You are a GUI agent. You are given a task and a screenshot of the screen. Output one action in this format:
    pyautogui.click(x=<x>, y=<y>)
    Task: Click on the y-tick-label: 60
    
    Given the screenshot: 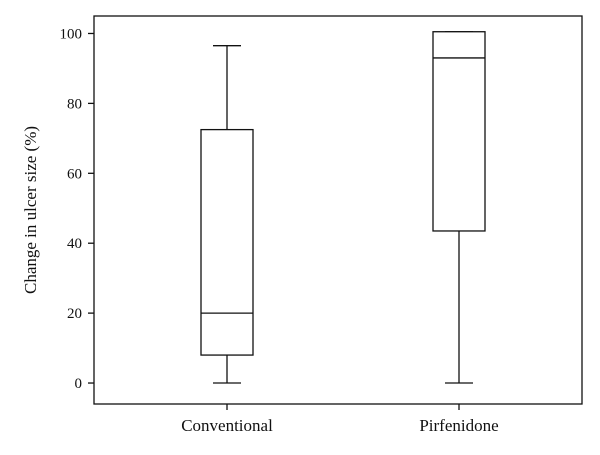 What is the action you would take?
    pyautogui.click(x=74, y=174)
    